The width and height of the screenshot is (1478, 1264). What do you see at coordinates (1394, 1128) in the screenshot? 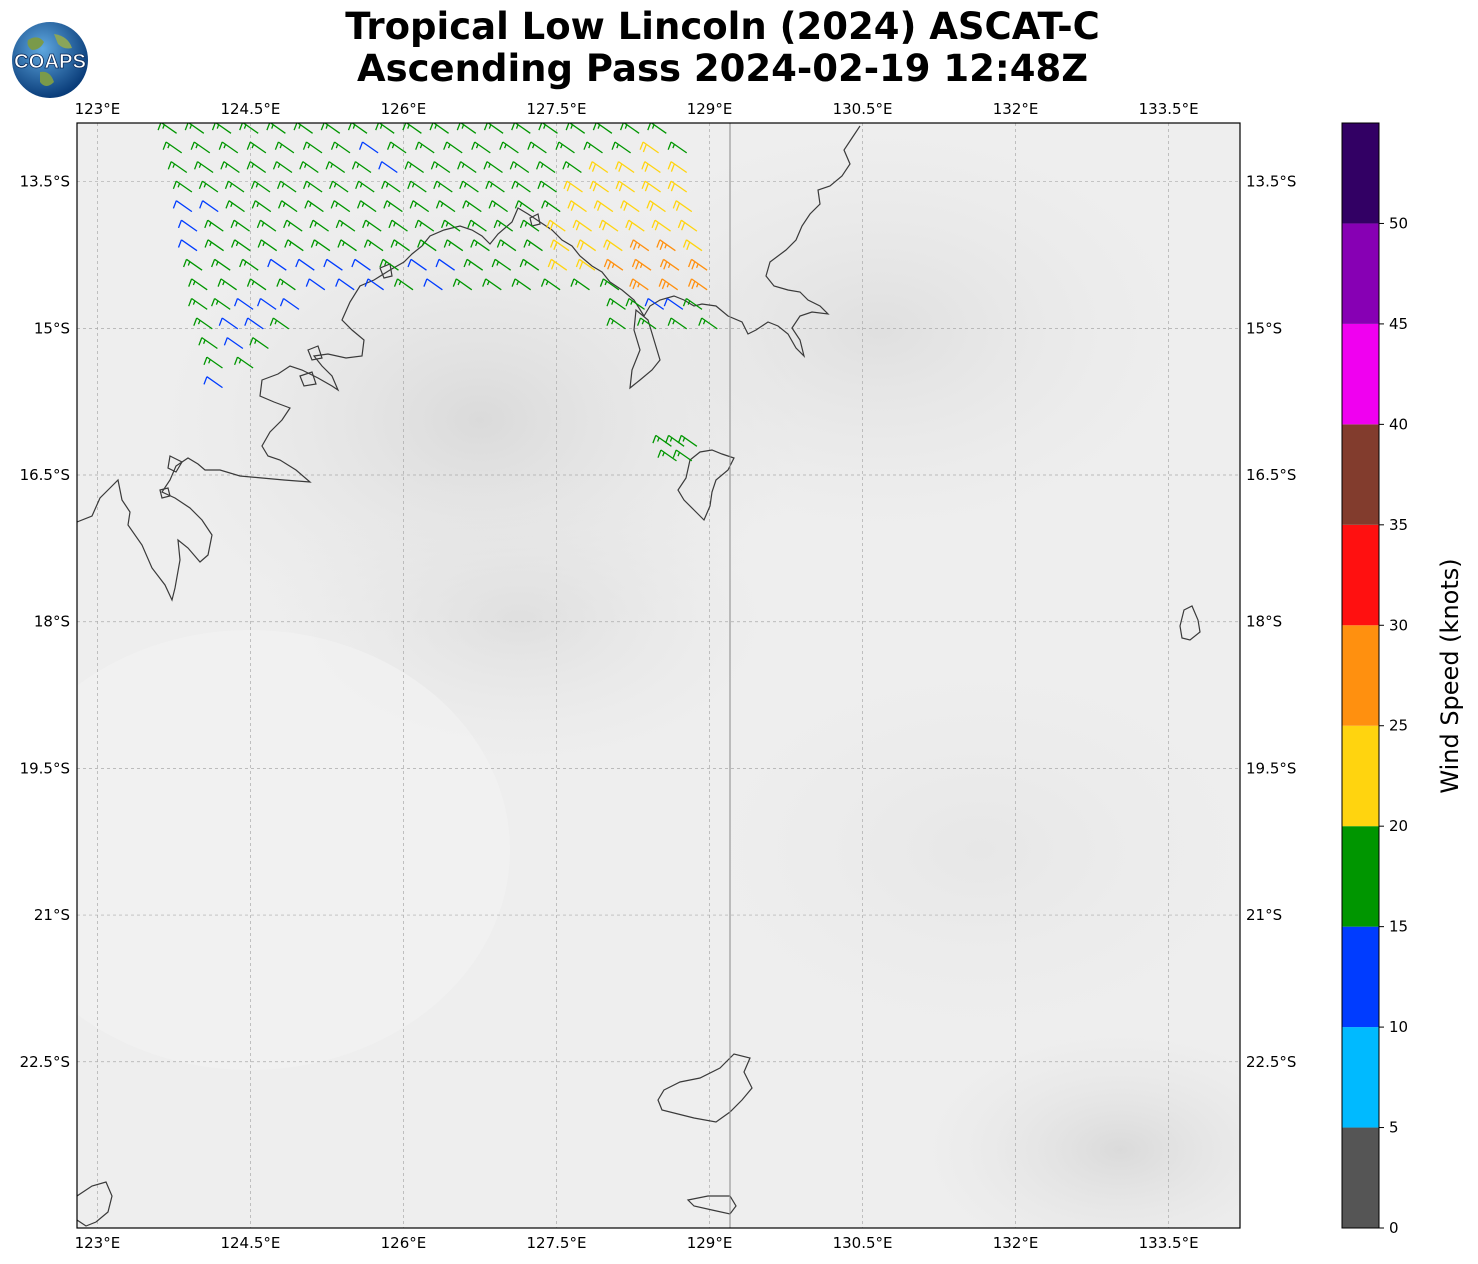
I see `colorbar-tick-label: 5` at bounding box center [1394, 1128].